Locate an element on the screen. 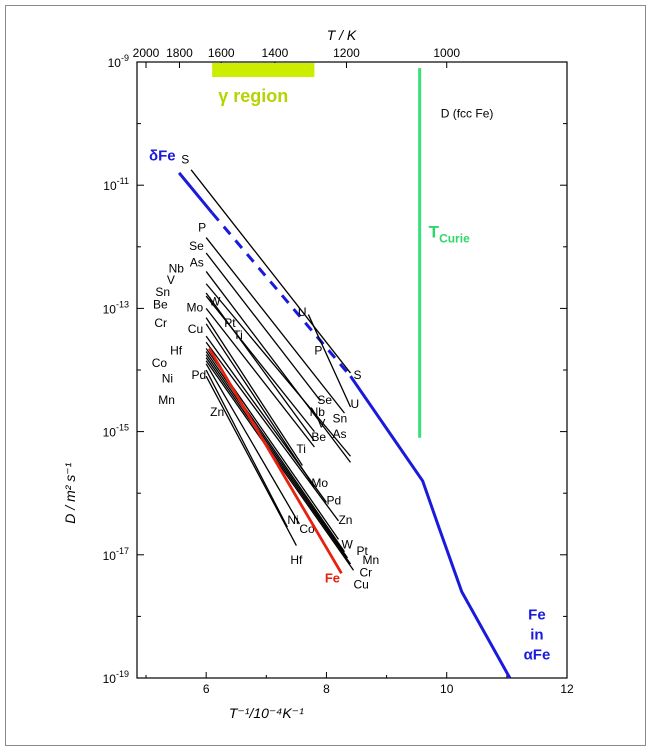 This screenshot has height=753, width=653. y-tick-label: 10-13 is located at coordinates (116, 307).